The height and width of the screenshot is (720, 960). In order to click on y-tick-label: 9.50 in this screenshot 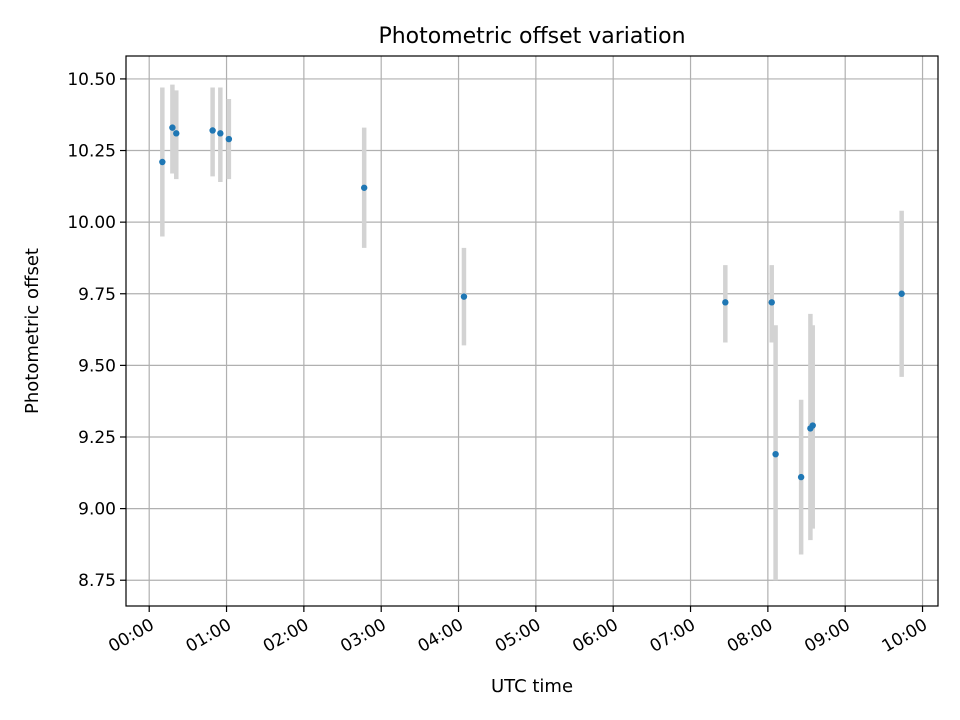, I will do `click(97, 366)`.